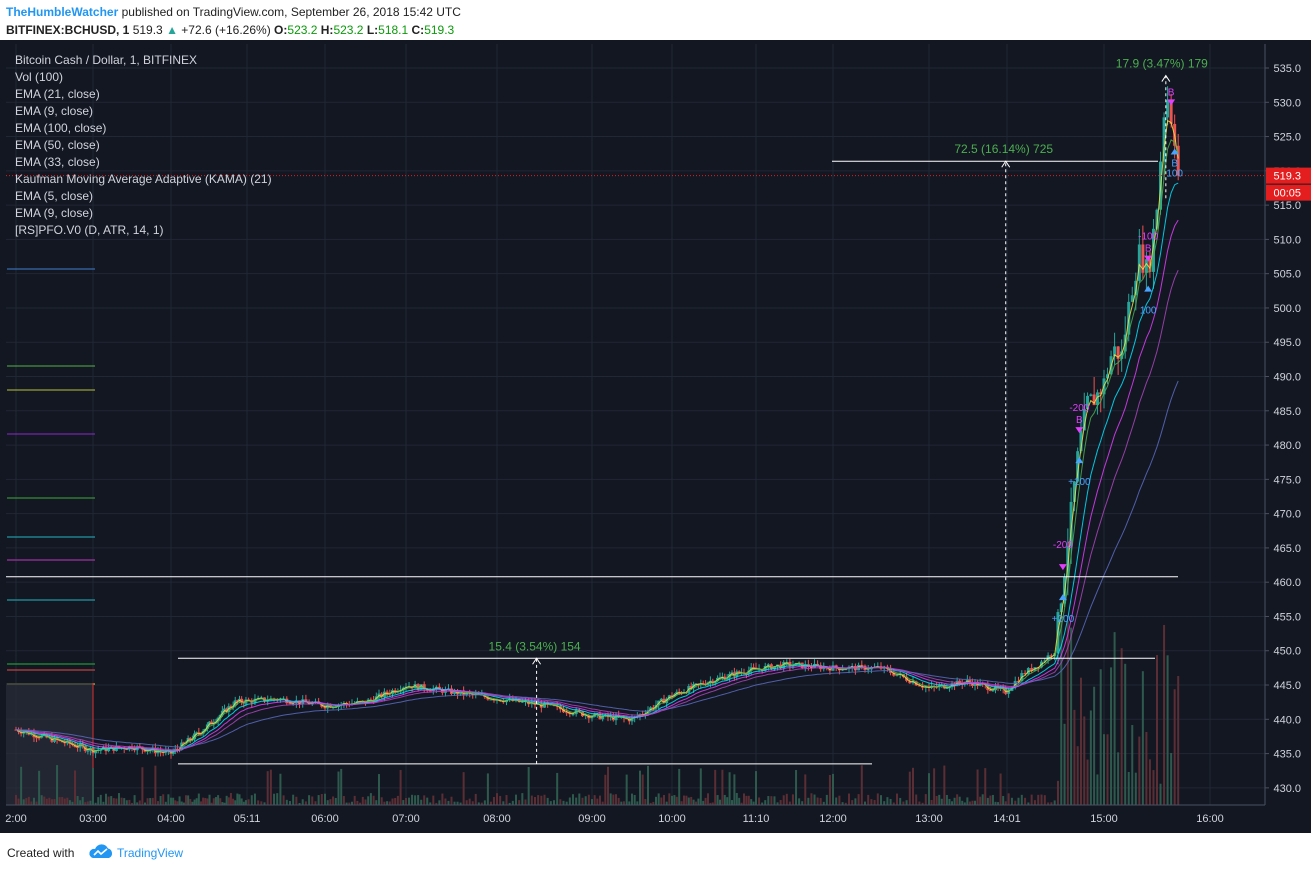 This screenshot has width=1311, height=870. Describe the element at coordinates (1287, 138) in the screenshot. I see `price-tick-label: 525.0` at that location.